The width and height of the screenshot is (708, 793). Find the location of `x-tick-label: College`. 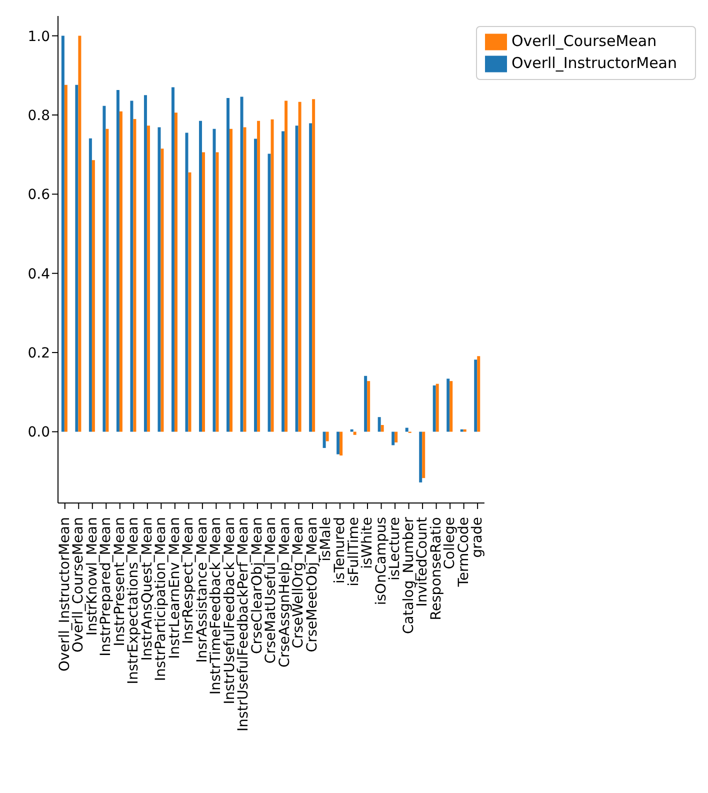

x-tick-label: College is located at coordinates (450, 543).